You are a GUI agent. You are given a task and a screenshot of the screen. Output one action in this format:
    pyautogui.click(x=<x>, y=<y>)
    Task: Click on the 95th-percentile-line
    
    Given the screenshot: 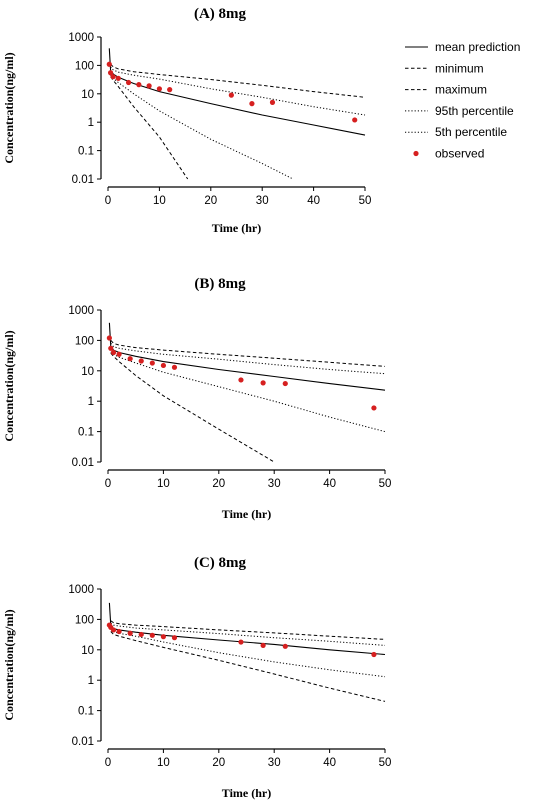 What is the action you would take?
    pyautogui.click(x=248, y=358)
    